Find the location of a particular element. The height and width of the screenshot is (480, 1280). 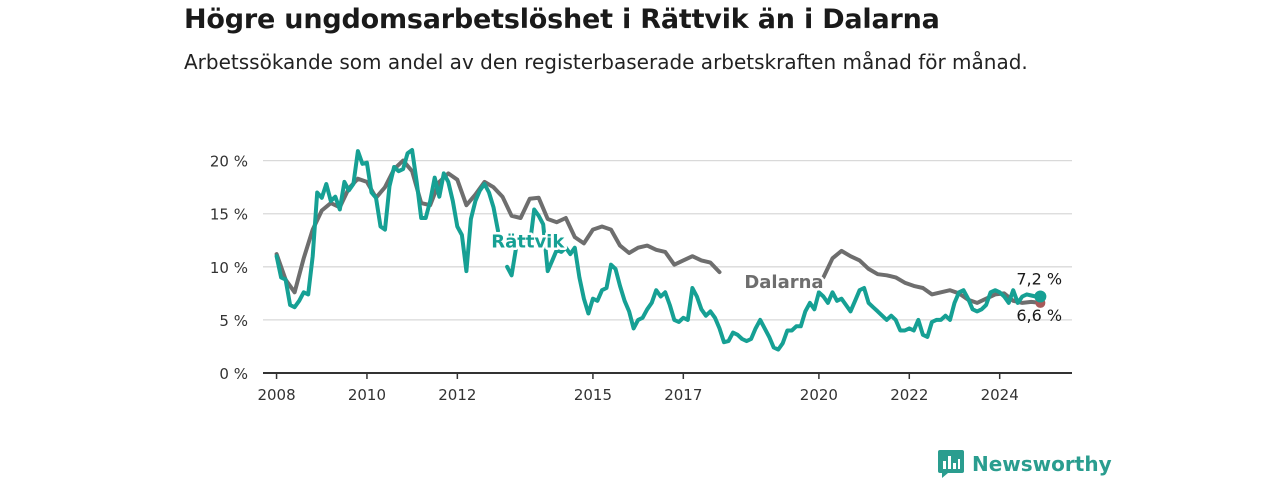

x-tick-label: 2012 is located at coordinates (457, 395).